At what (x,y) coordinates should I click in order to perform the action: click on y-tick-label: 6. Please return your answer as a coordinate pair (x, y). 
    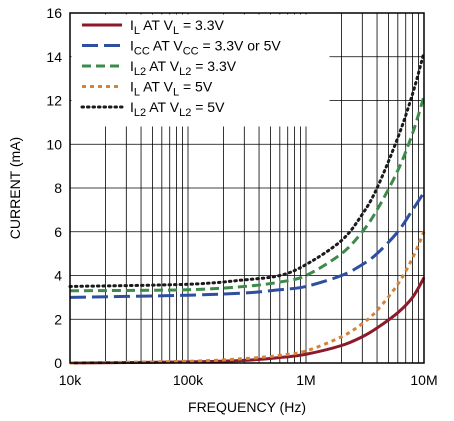
    Looking at the image, I should click on (58, 232).